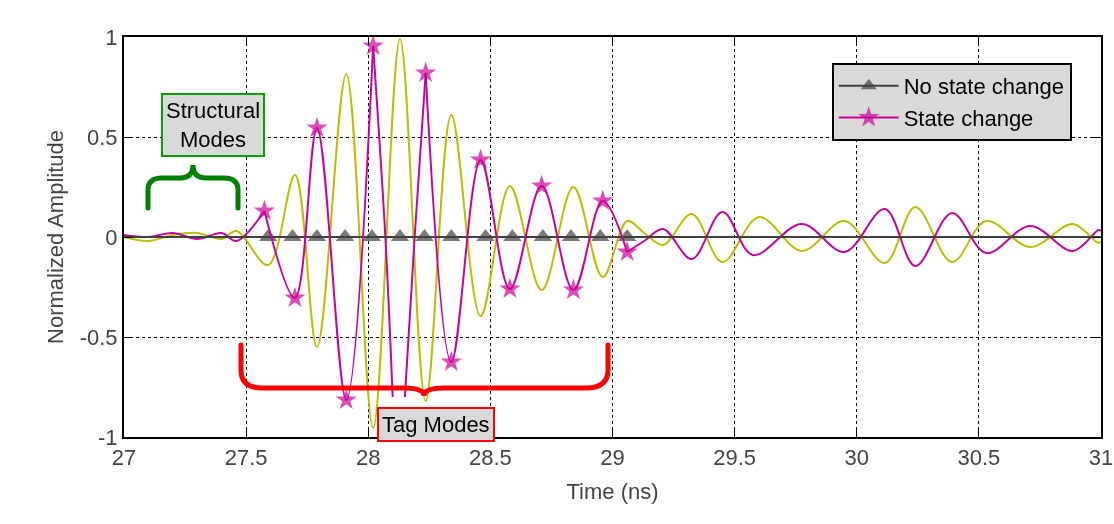 This screenshot has height=524, width=1114. What do you see at coordinates (983, 87) in the screenshot?
I see `legend-label: No state change` at bounding box center [983, 87].